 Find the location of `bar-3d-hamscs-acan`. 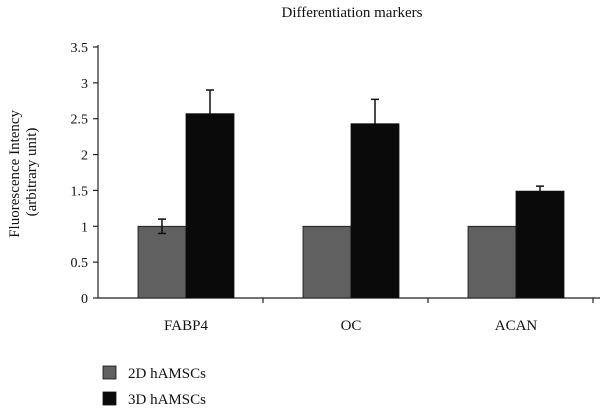

bar-3d-hamscs-acan is located at coordinates (540, 244).